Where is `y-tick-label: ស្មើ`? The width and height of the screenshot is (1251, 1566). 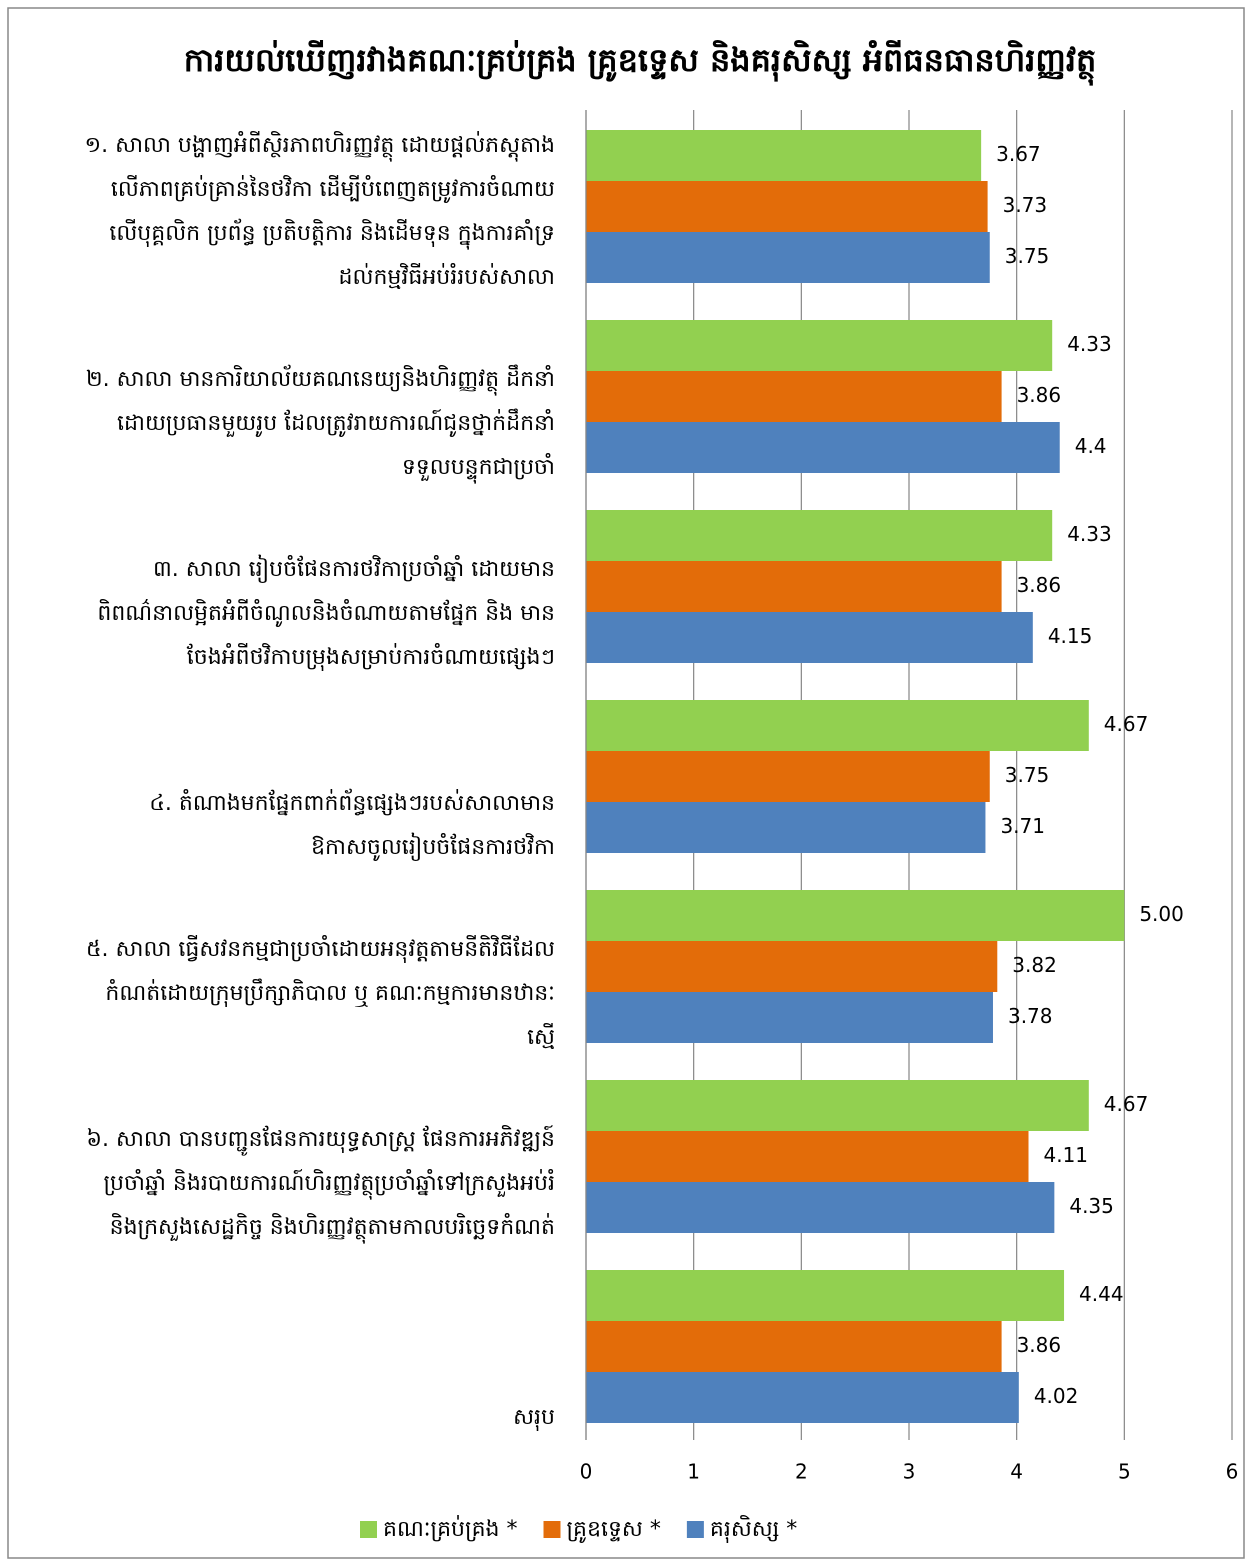 y-tick-label: ស្មើ is located at coordinates (541, 1036).